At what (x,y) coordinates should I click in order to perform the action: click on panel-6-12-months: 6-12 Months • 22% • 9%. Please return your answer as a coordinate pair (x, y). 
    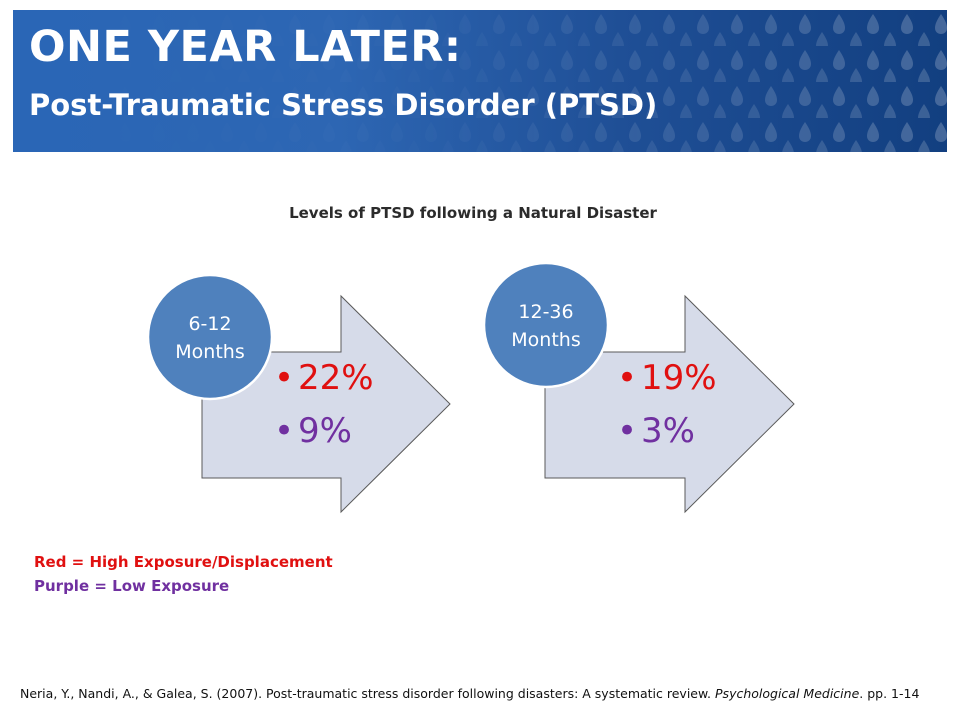
    Looking at the image, I should click on (298, 393).